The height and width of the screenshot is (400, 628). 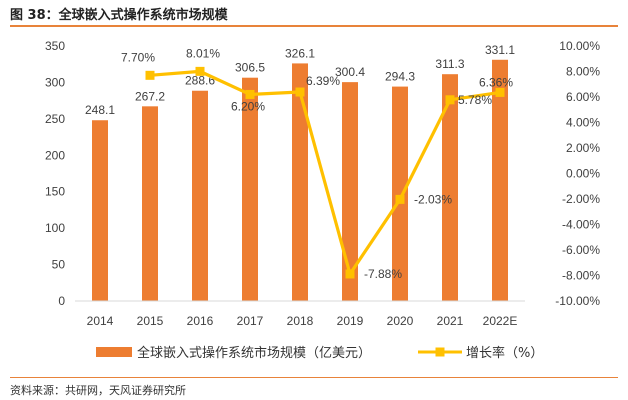 What do you see at coordinates (504, 353) in the screenshot?
I see `legend-line-label: 增长率（%）` at bounding box center [504, 353].